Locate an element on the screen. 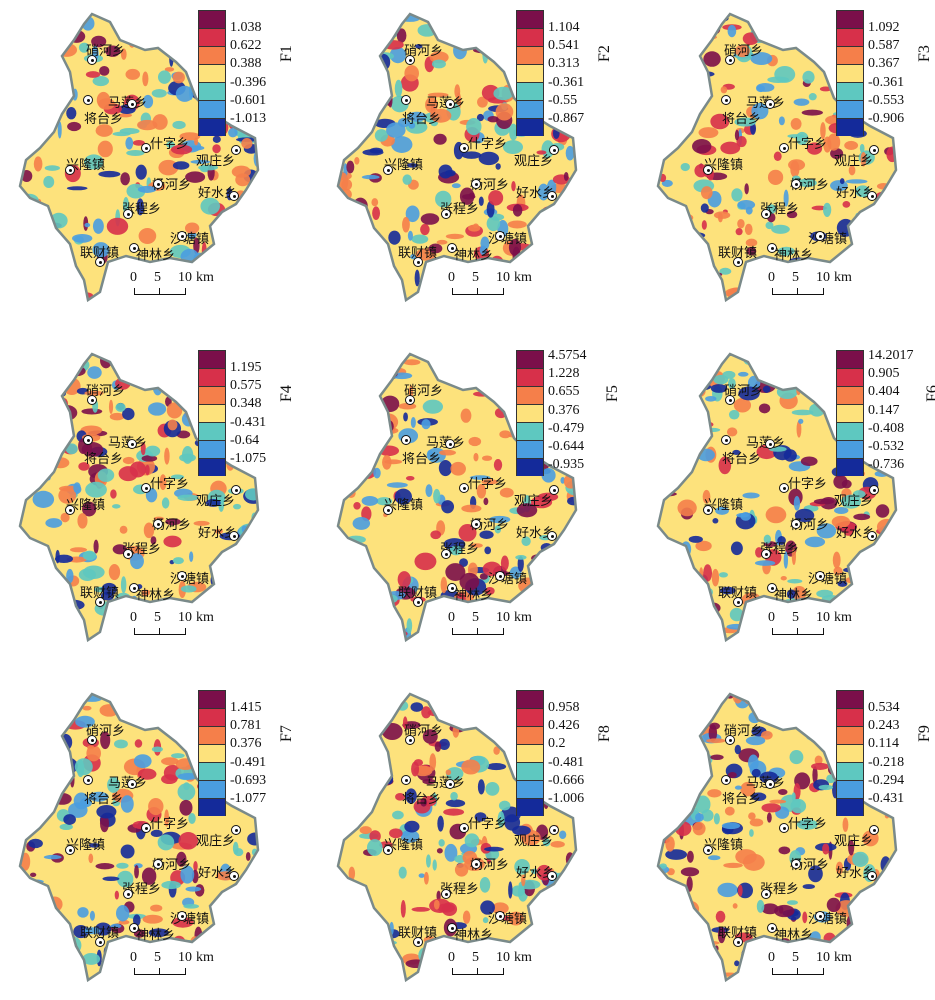 This screenshot has height=1000, width=935. legend-value: 1.092 is located at coordinates (884, 27).